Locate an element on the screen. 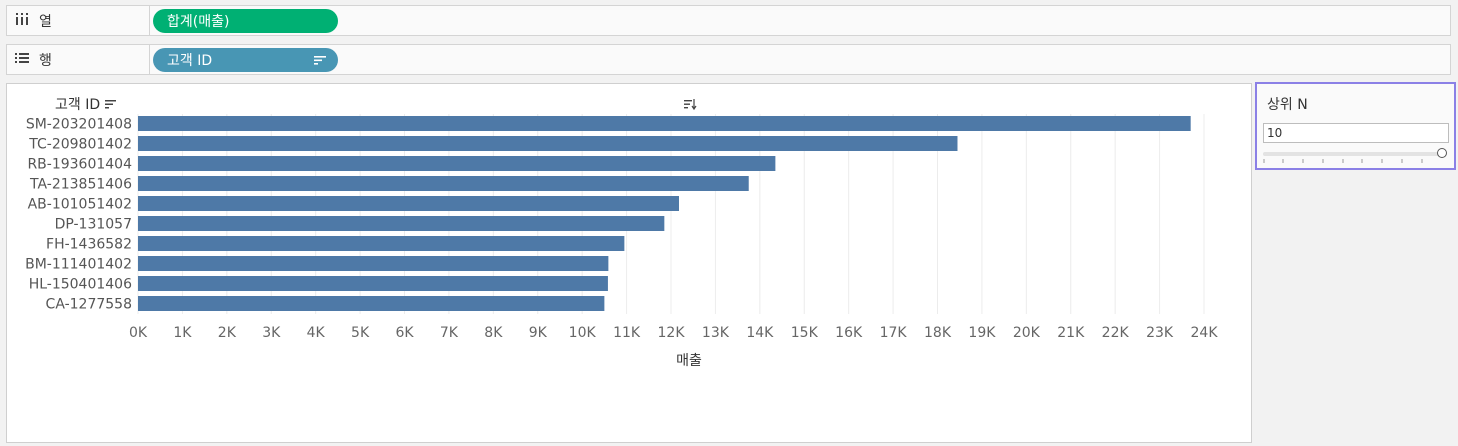 Image resolution: width=1458 pixels, height=446 pixels. x-tick-label: 18K is located at coordinates (938, 333).